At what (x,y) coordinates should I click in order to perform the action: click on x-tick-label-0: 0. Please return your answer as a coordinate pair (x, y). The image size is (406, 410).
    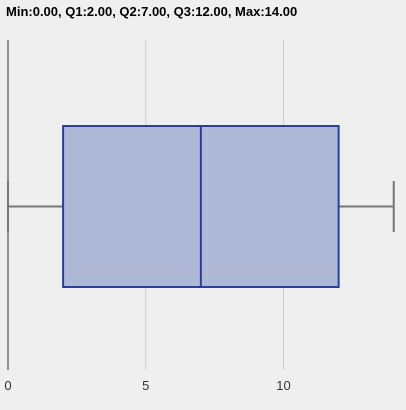
    Looking at the image, I should click on (7, 385).